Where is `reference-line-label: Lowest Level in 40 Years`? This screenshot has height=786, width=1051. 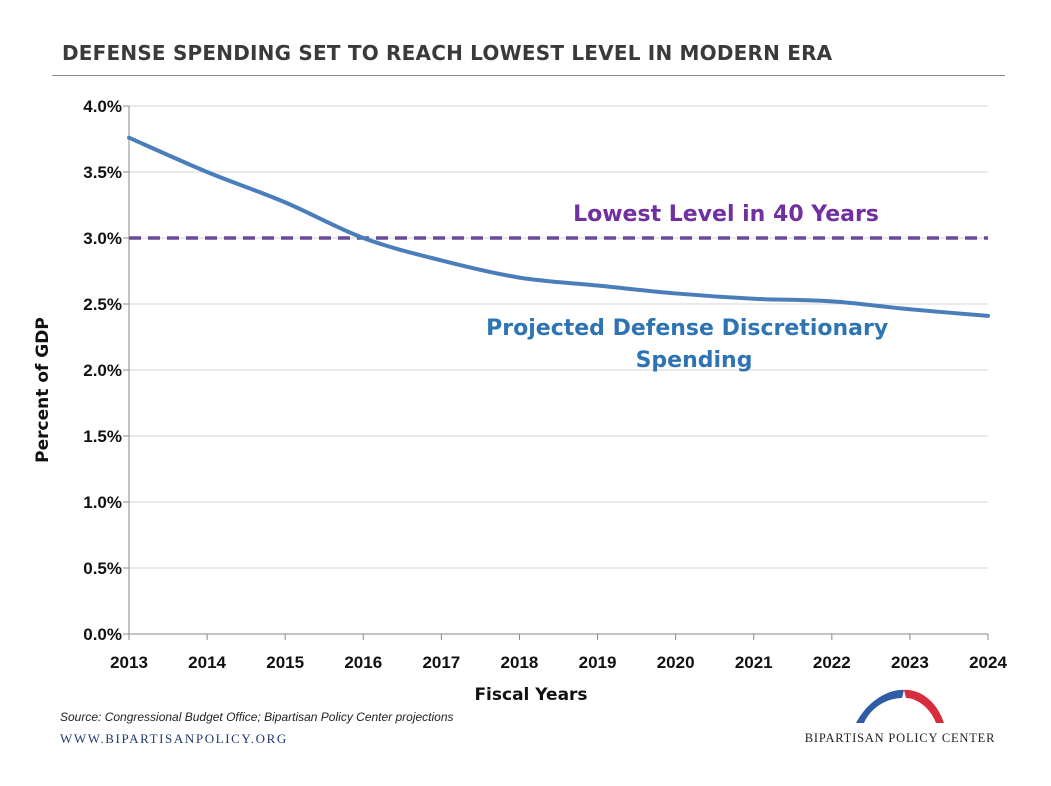 reference-line-label: Lowest Level in 40 Years is located at coordinates (726, 214).